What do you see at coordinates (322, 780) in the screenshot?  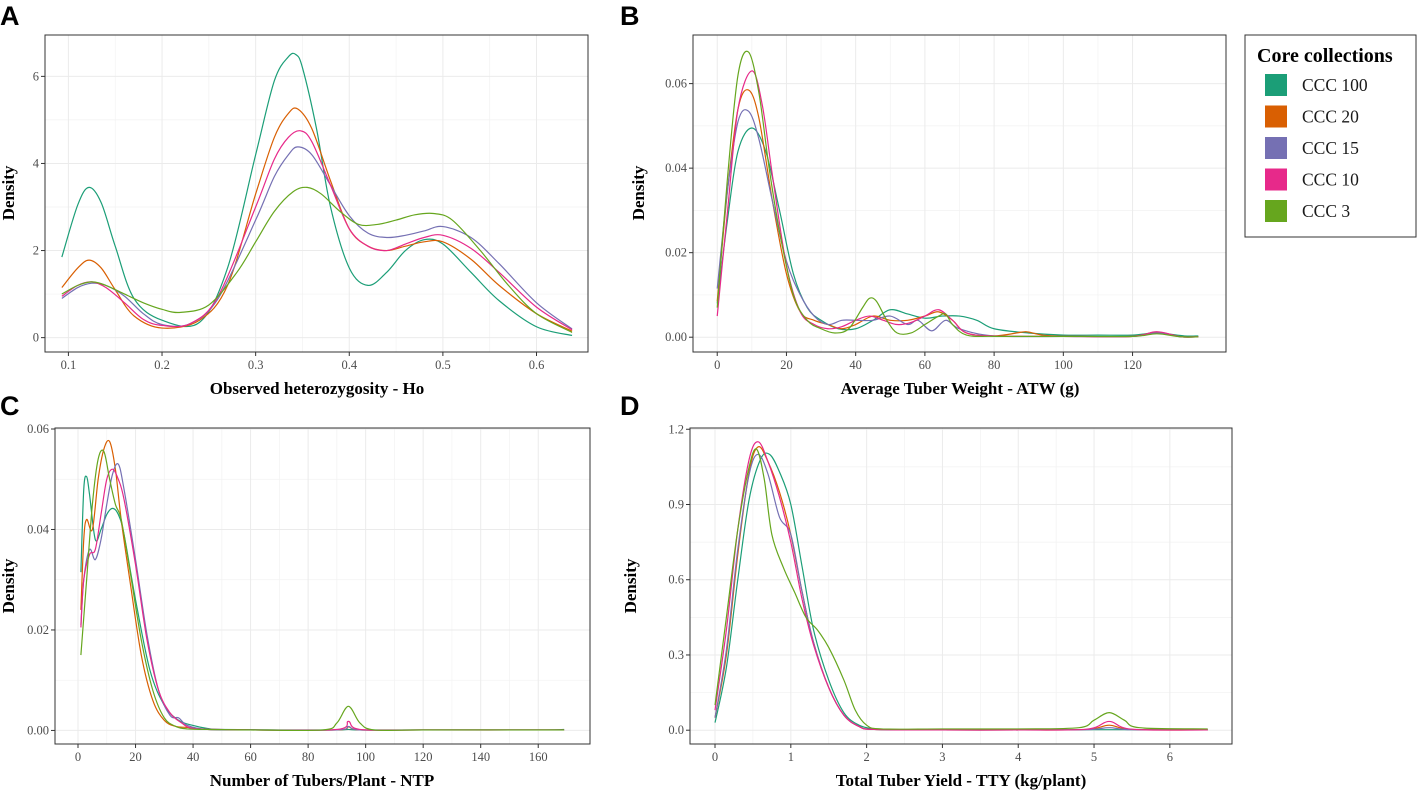 I see `x-axis-title-c: Number of Tubers/Plant - NTP` at bounding box center [322, 780].